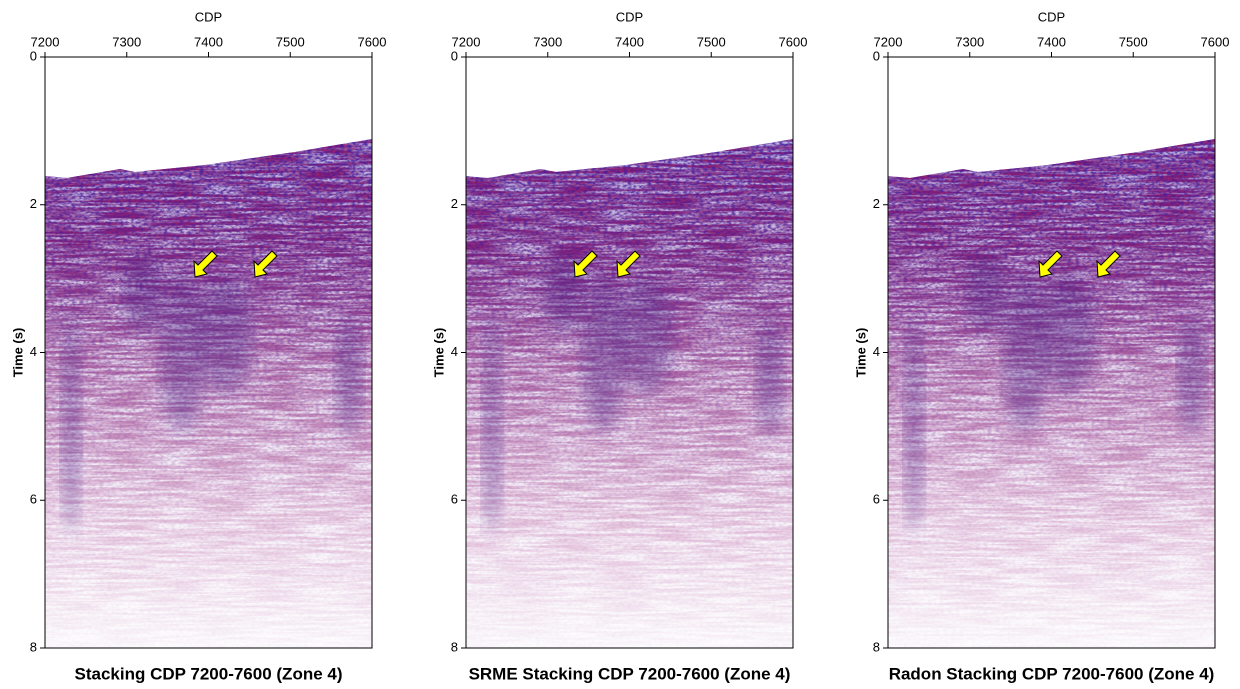  Describe the element at coordinates (630, 673) in the screenshot. I see `panel-title: SRME Stacking CDP 7200-7600 (Zone 4)` at that location.